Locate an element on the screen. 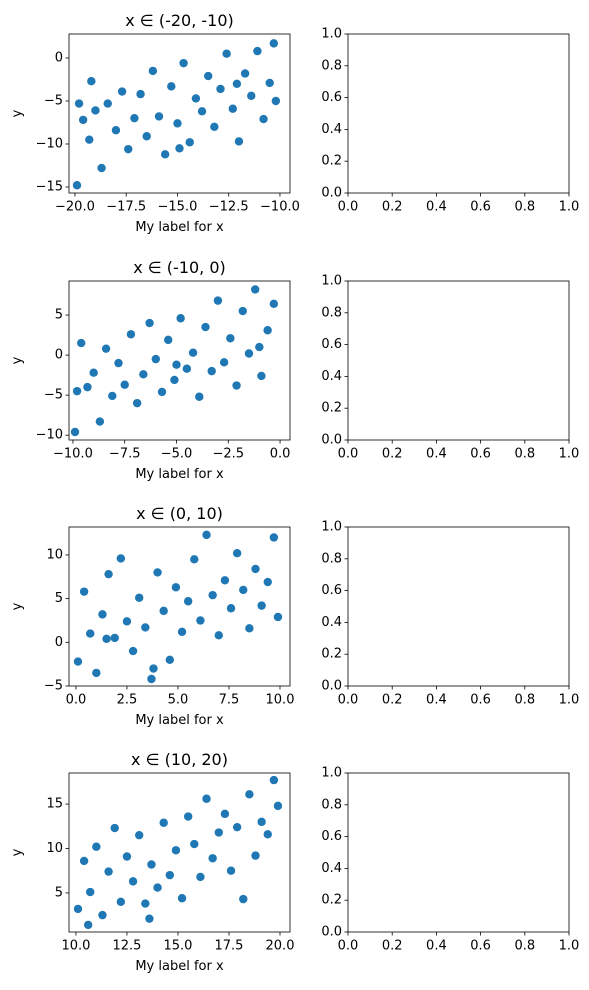  x-tick-label: 17.5 is located at coordinates (229, 946).